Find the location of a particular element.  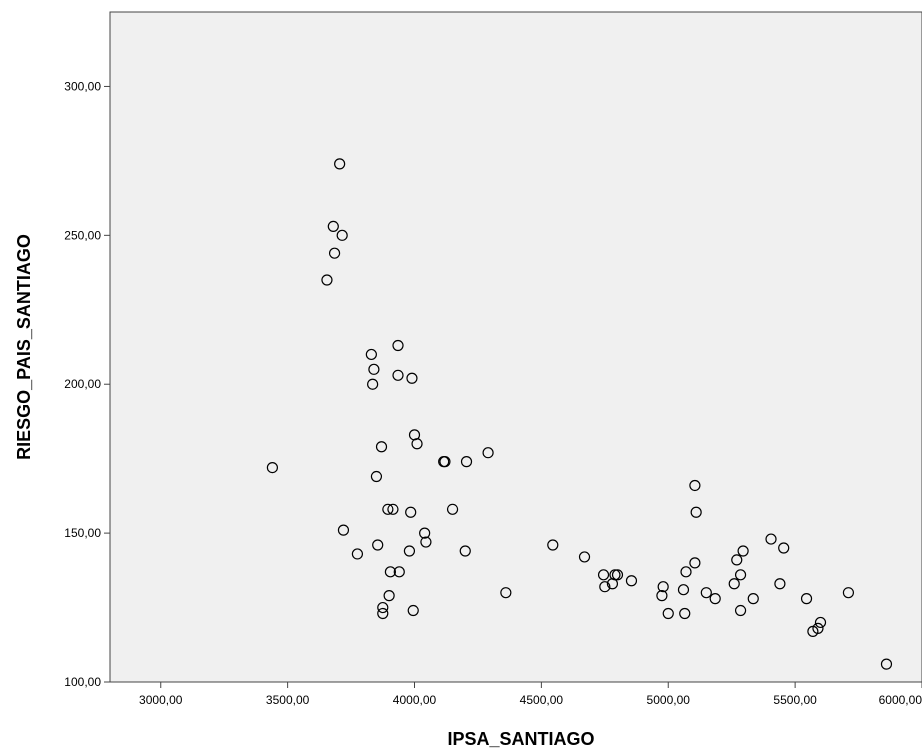

y-tick-label: 200,00 is located at coordinates (82, 384).